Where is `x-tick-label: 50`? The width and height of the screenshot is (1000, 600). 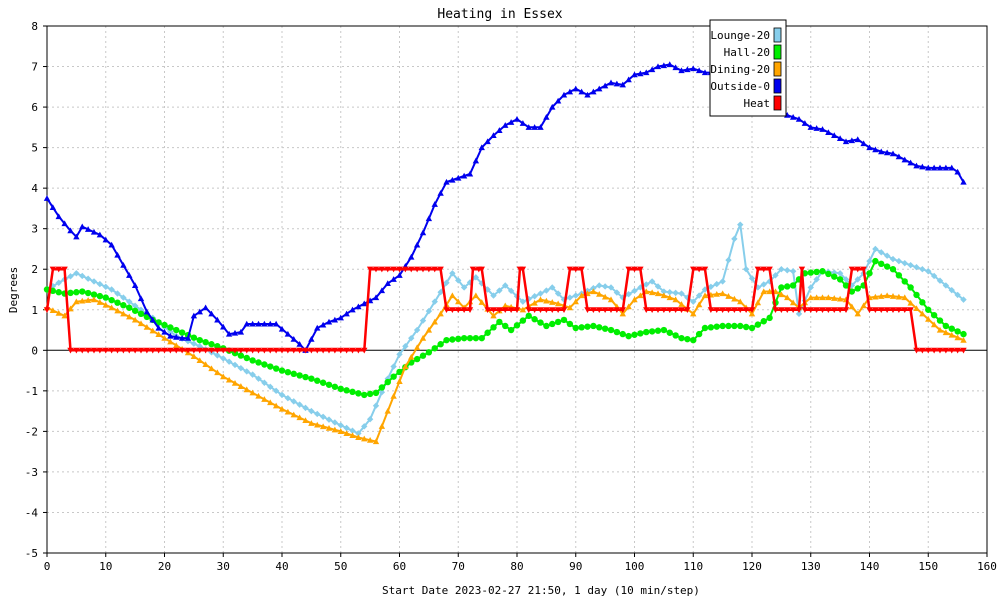 x-tick-label: 50 is located at coordinates (340, 566).